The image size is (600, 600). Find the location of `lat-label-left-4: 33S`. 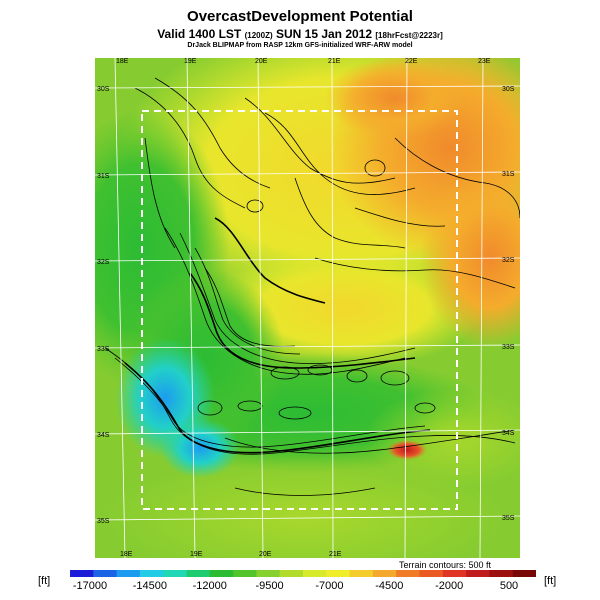

lat-label-left-4: 33S is located at coordinates (103, 349).